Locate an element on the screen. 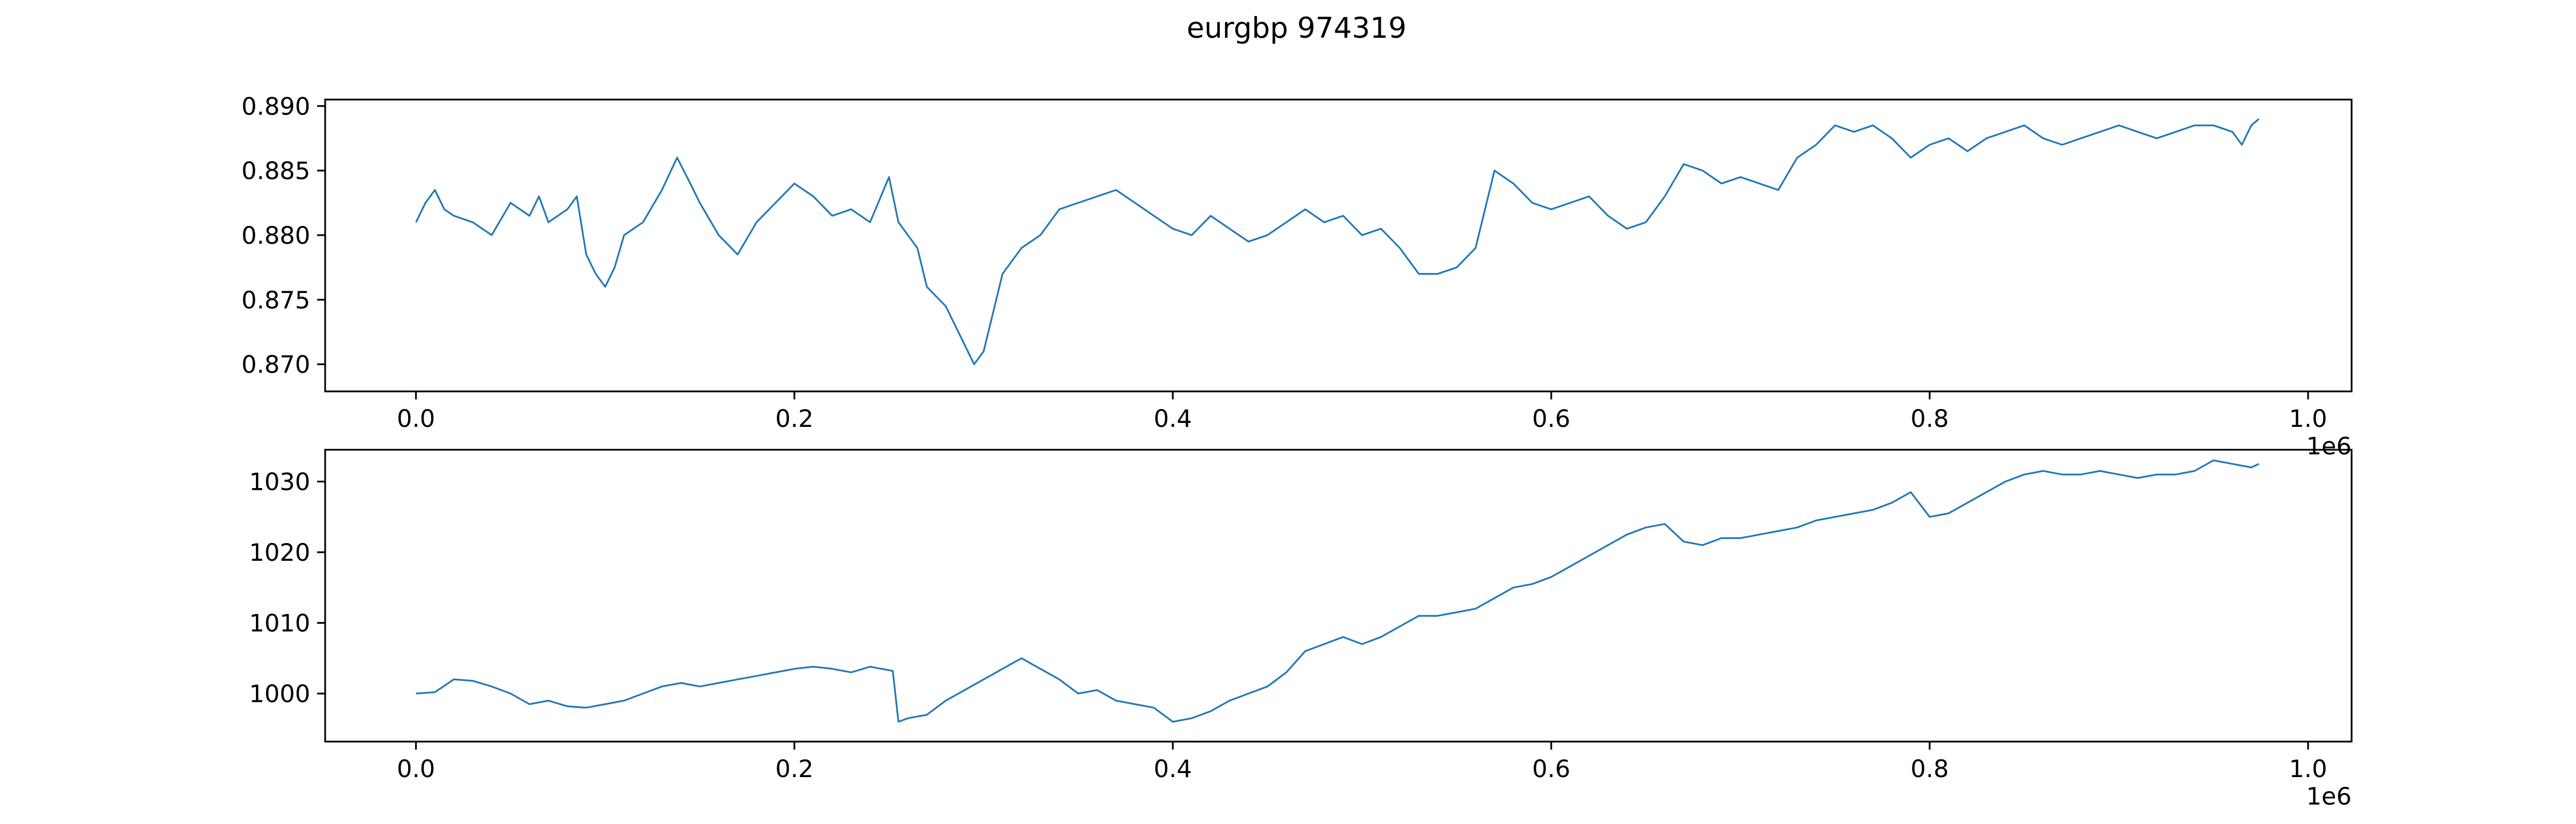  price-x-tick-label: 1.0 is located at coordinates (2308, 419).